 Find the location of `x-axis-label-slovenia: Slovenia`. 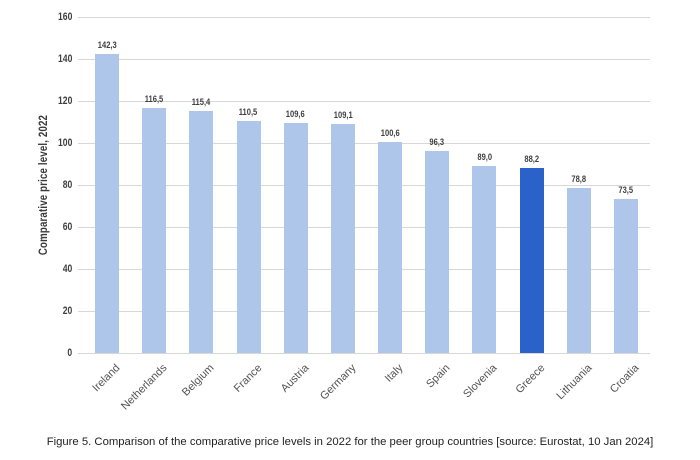

x-axis-label-slovenia: Slovenia is located at coordinates (480, 381).